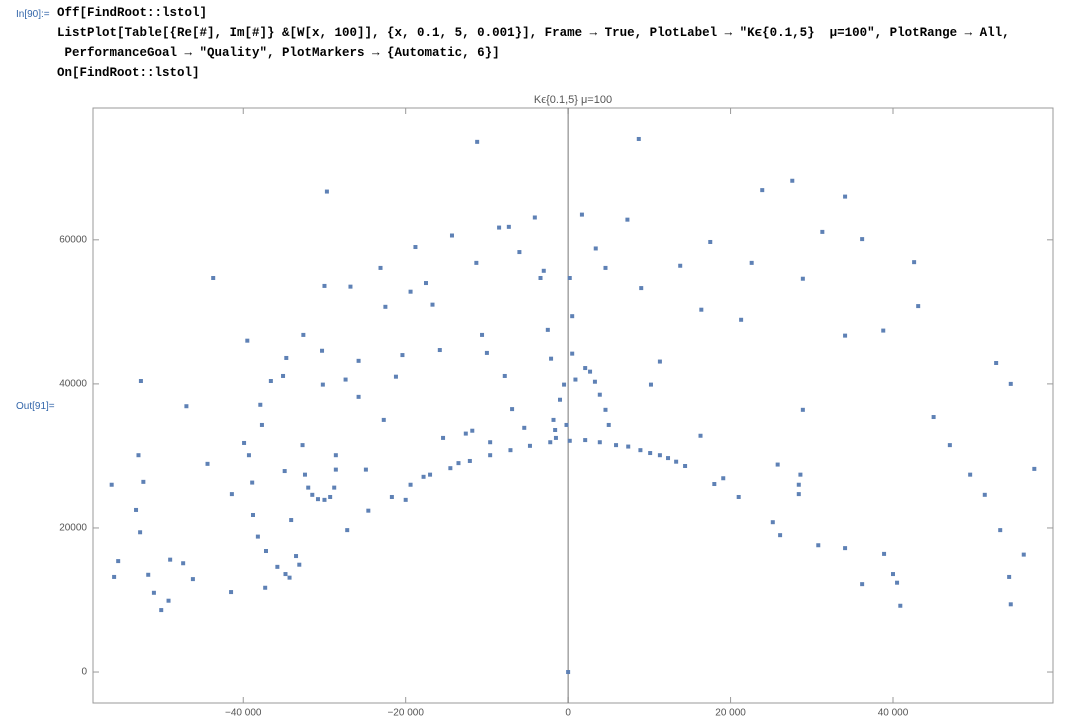  Describe the element at coordinates (128, 73) in the screenshot. I see `code-line: On[FindRoot::lstol]` at that location.